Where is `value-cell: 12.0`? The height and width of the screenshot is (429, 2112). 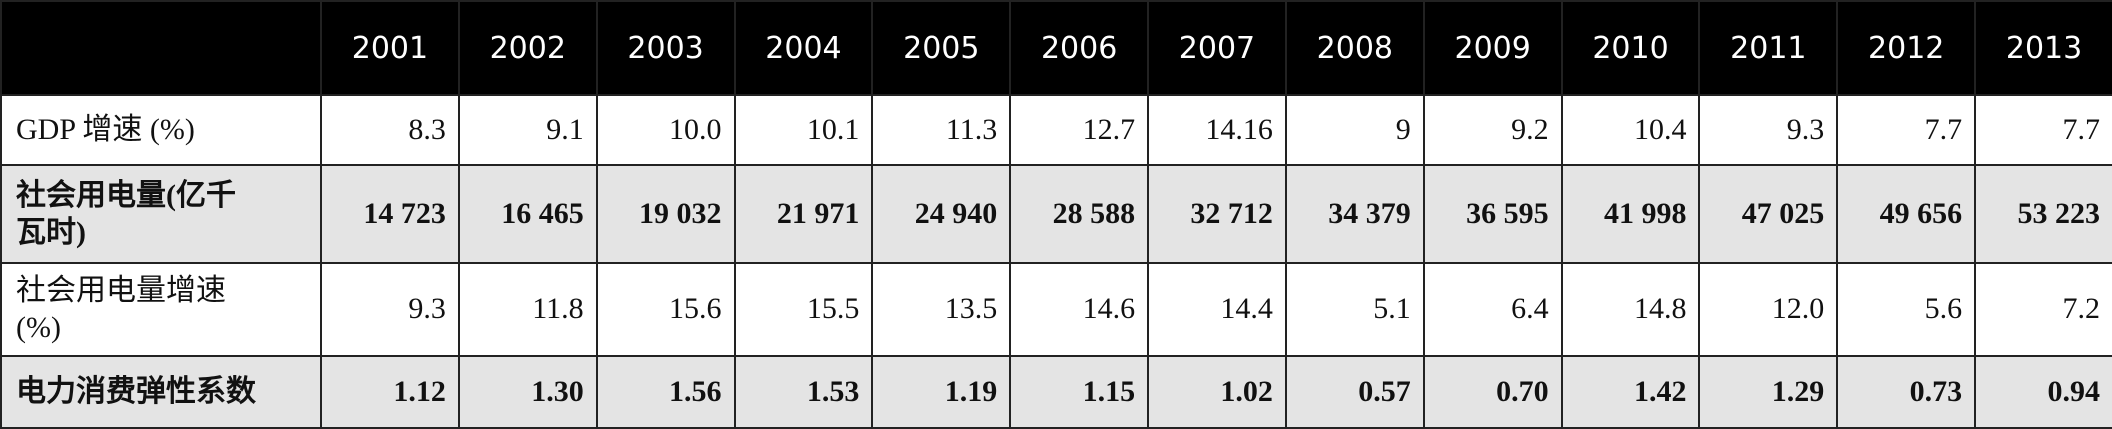
value-cell: 12.0 is located at coordinates (1768, 309).